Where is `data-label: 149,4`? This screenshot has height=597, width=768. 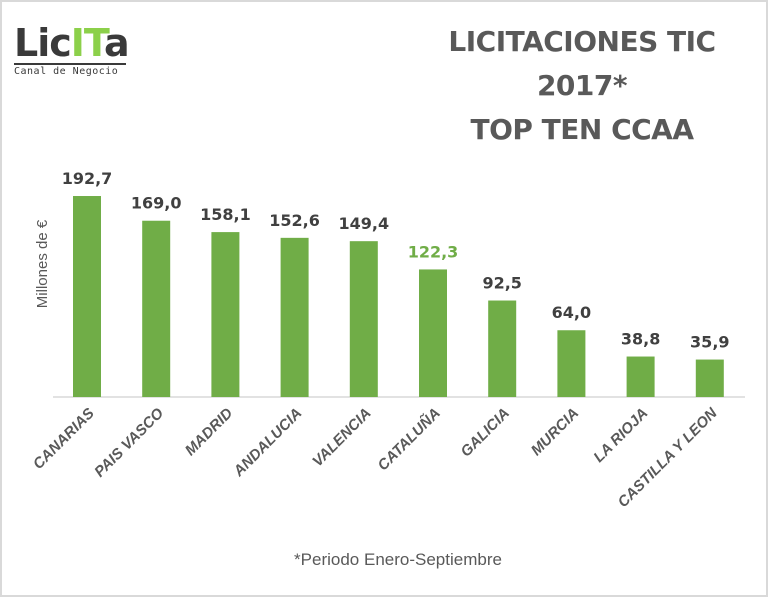 data-label: 149,4 is located at coordinates (363, 223).